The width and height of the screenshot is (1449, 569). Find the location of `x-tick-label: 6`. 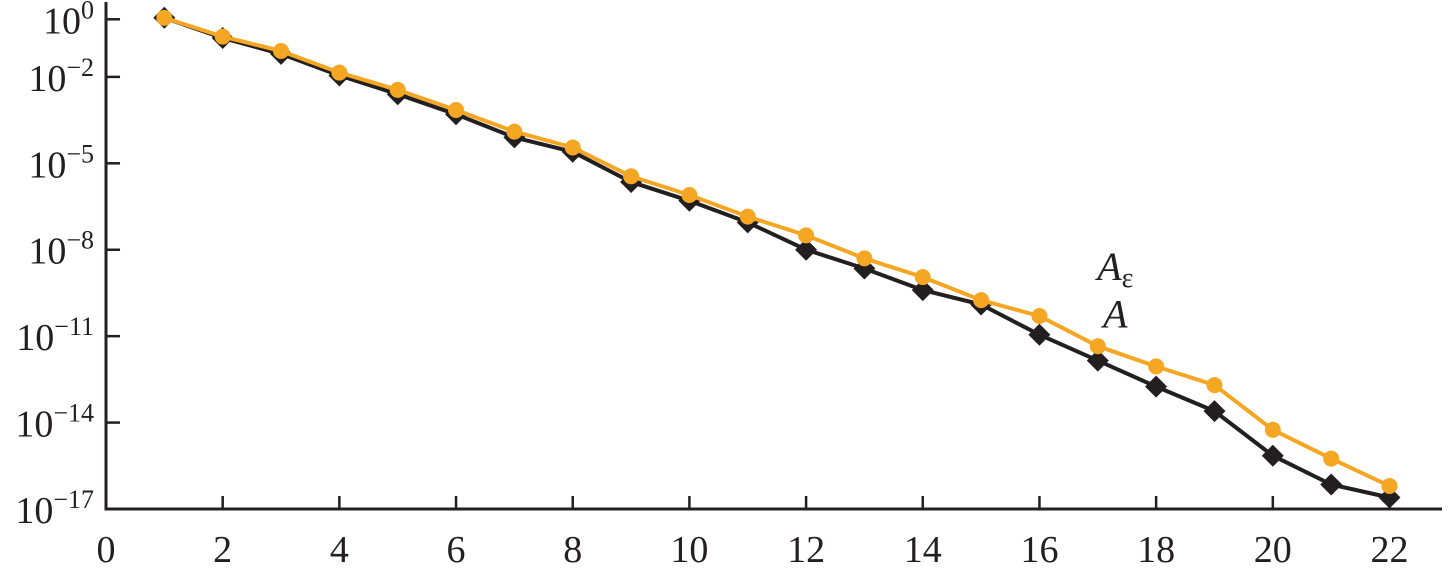

x-tick-label: 6 is located at coordinates (456, 549).